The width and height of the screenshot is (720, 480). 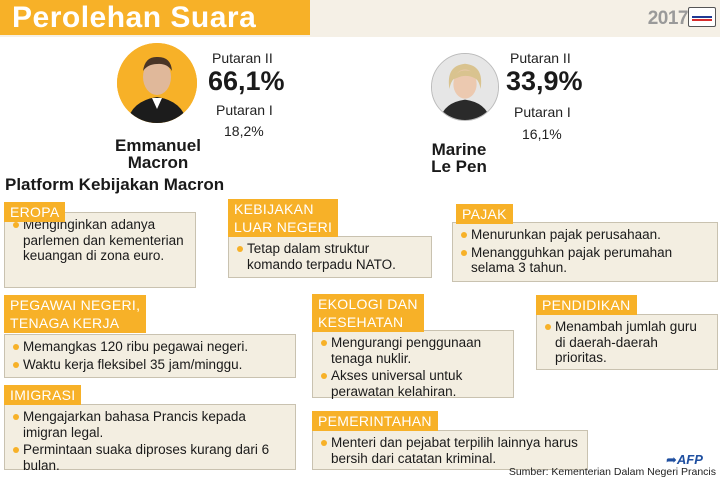 What do you see at coordinates (375, 421) in the screenshot?
I see `tag-pemerintahan: PEMERINTAHAN` at bounding box center [375, 421].